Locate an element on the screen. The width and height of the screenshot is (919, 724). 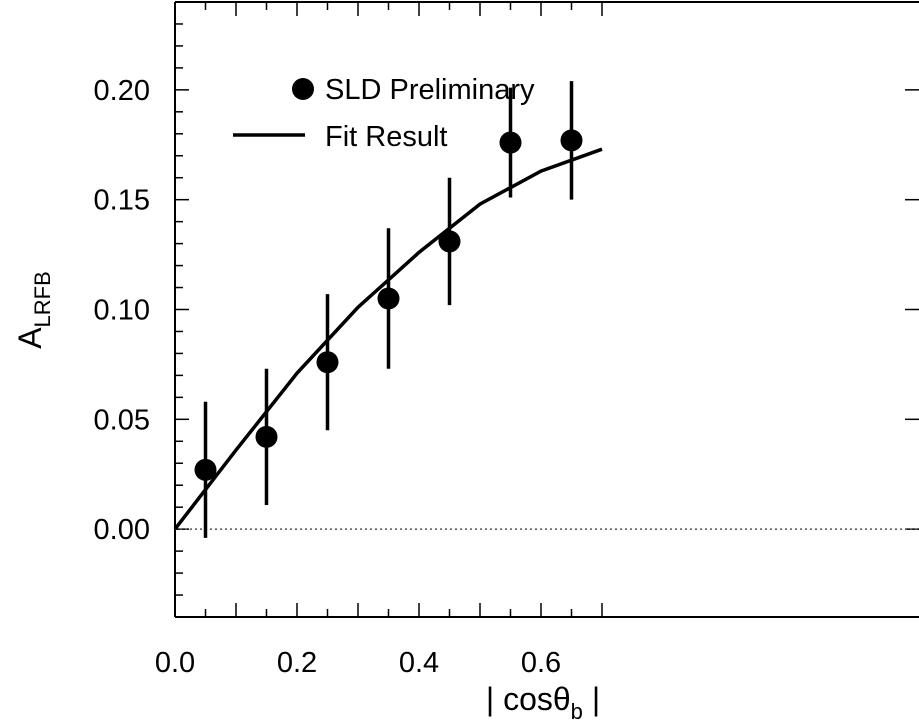
x-tick-label: 0.4 is located at coordinates (419, 663).